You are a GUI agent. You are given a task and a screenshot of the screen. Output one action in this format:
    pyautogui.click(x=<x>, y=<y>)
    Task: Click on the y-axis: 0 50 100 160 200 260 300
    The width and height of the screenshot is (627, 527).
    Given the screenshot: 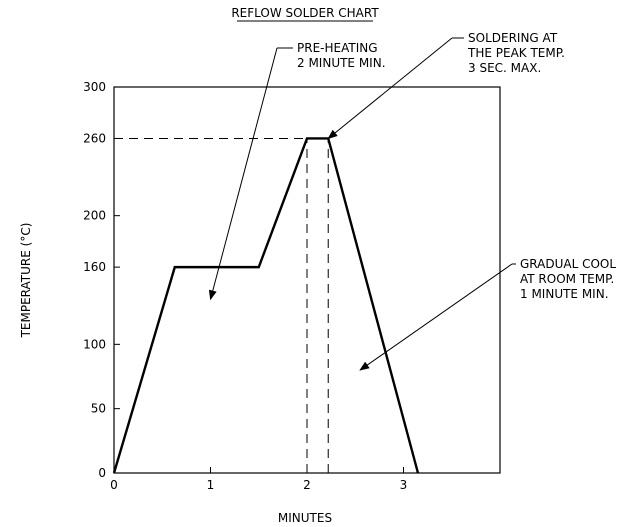 What is the action you would take?
    pyautogui.click(x=101, y=280)
    